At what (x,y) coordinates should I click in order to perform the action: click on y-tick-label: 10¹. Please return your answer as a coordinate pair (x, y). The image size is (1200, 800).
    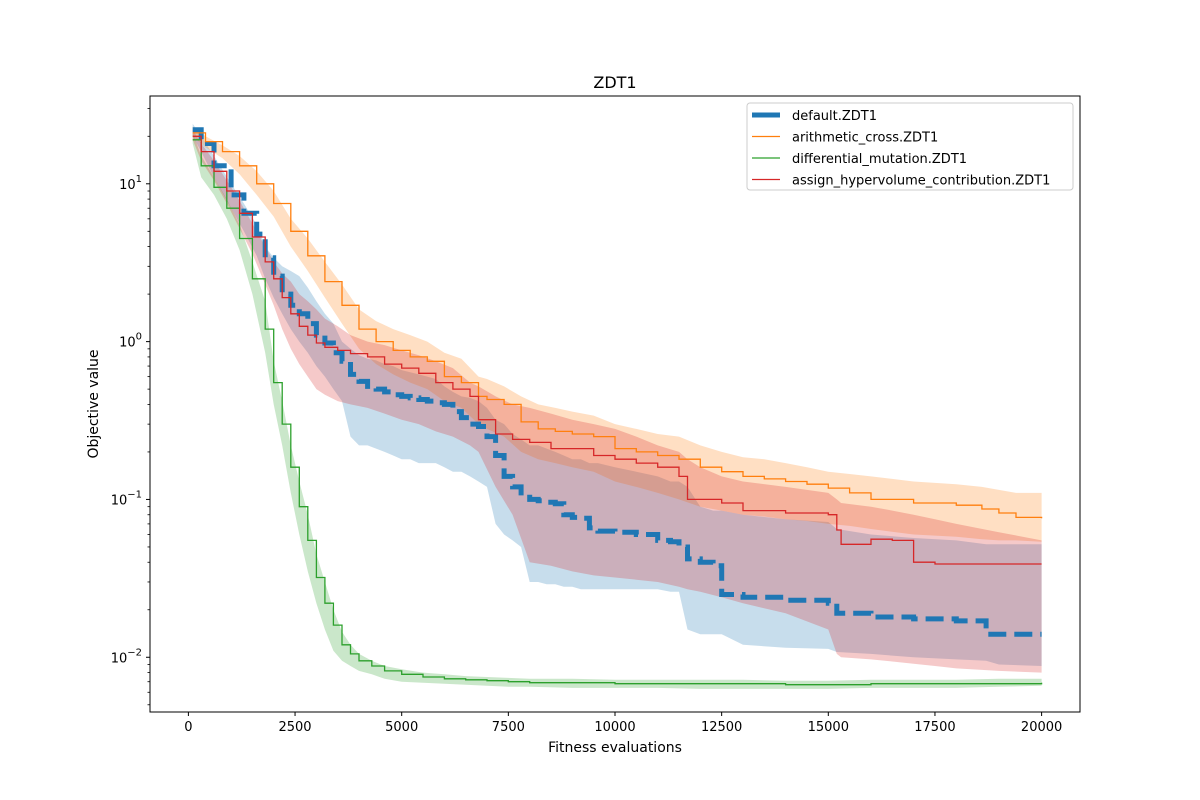
    Looking at the image, I should click on (130, 183).